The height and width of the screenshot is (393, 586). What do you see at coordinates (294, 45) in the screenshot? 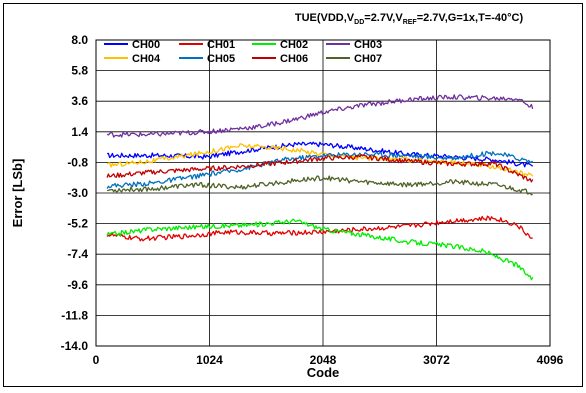
I see `legend-label-ch02: CH02` at bounding box center [294, 45].